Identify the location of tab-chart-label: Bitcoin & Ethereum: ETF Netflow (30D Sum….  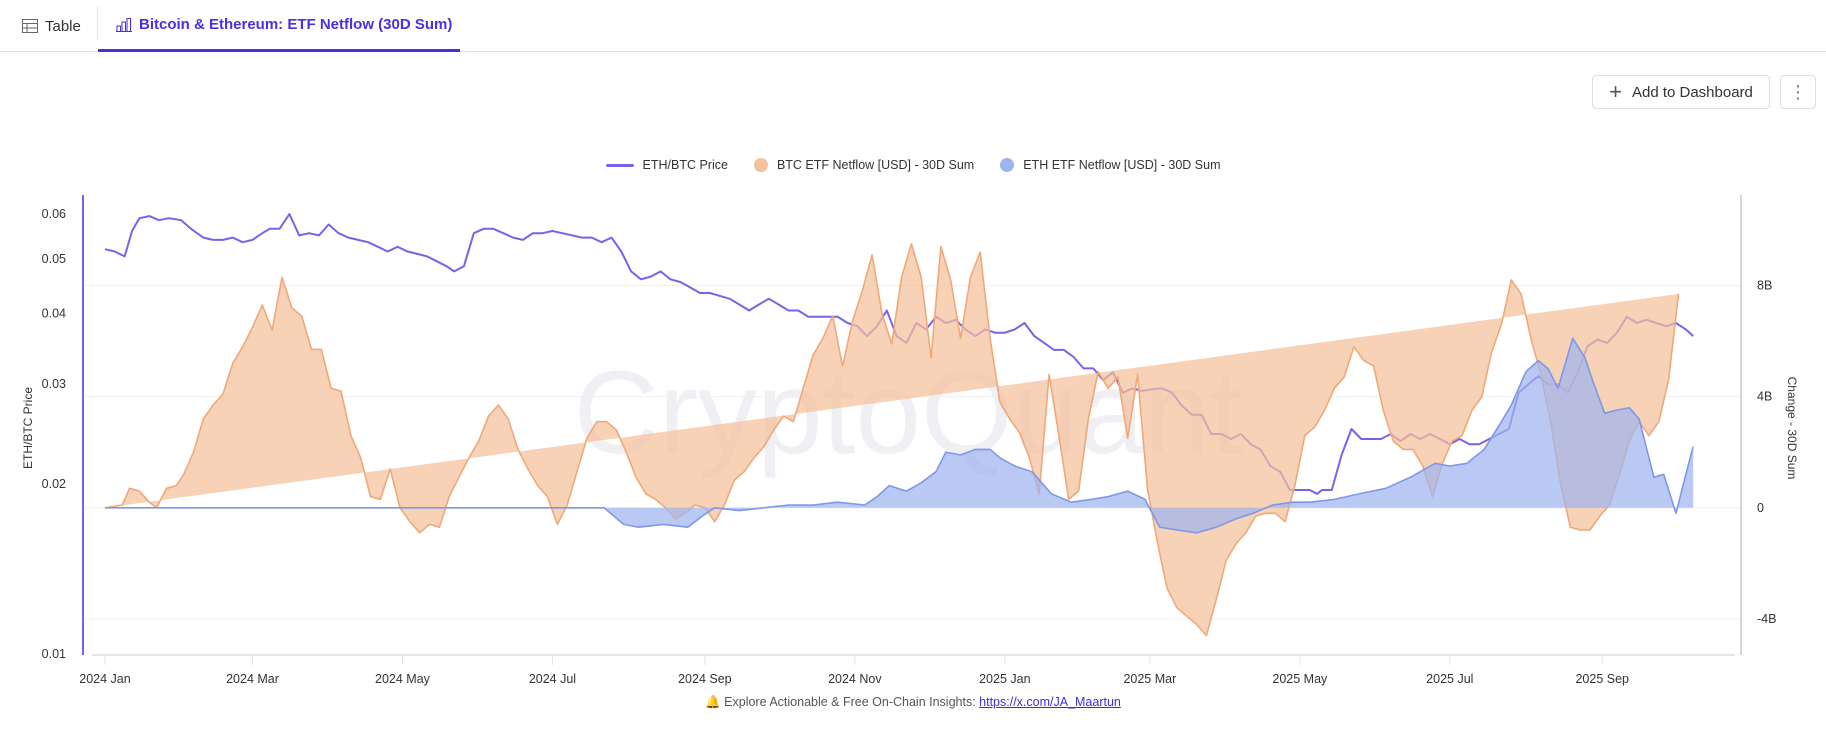
(296, 24).